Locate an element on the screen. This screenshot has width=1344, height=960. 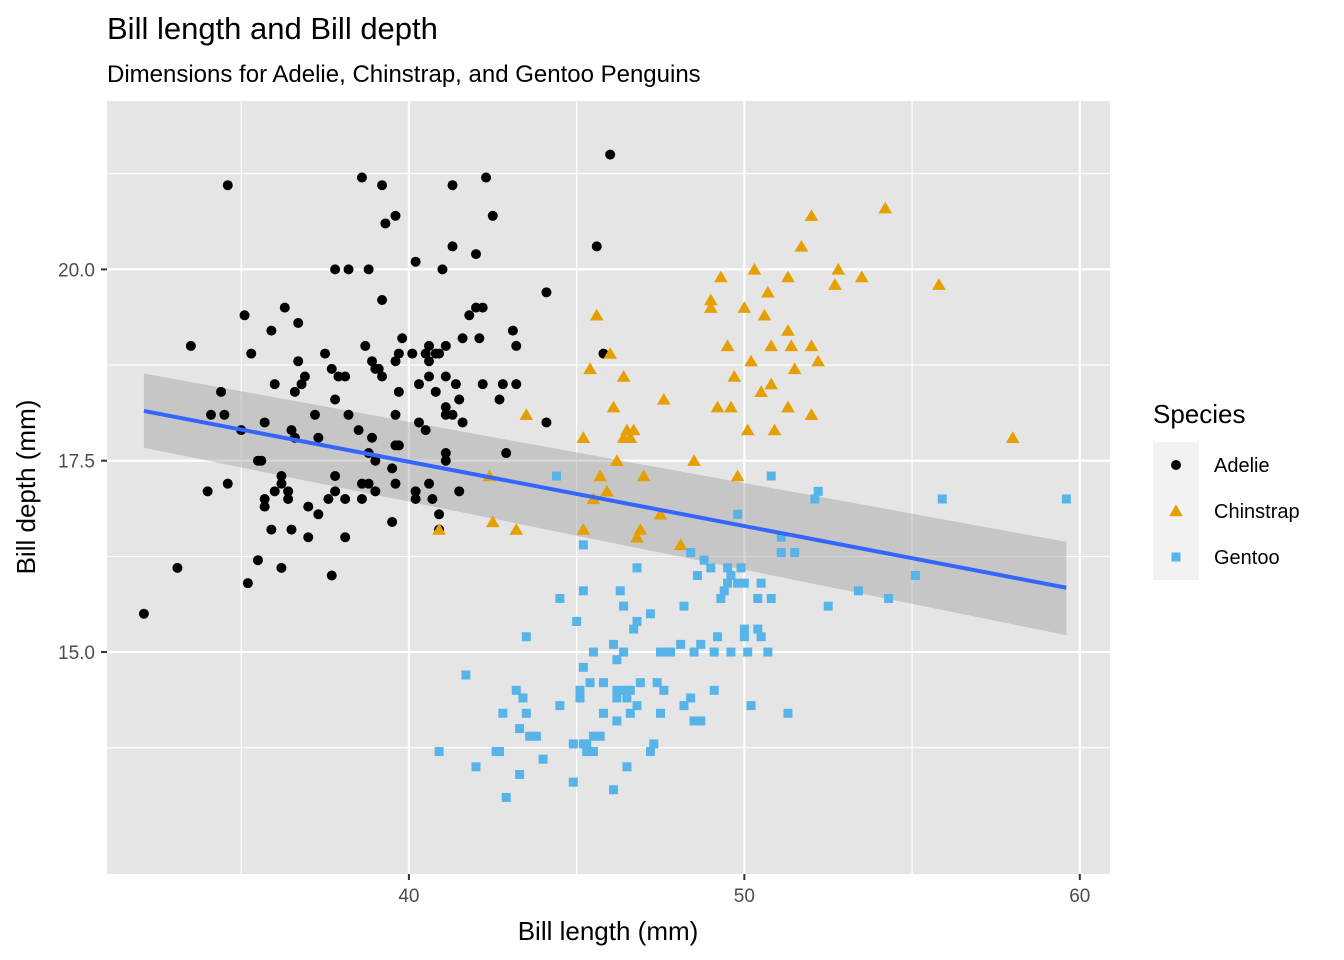
x-tick-label: 50 is located at coordinates (744, 896).